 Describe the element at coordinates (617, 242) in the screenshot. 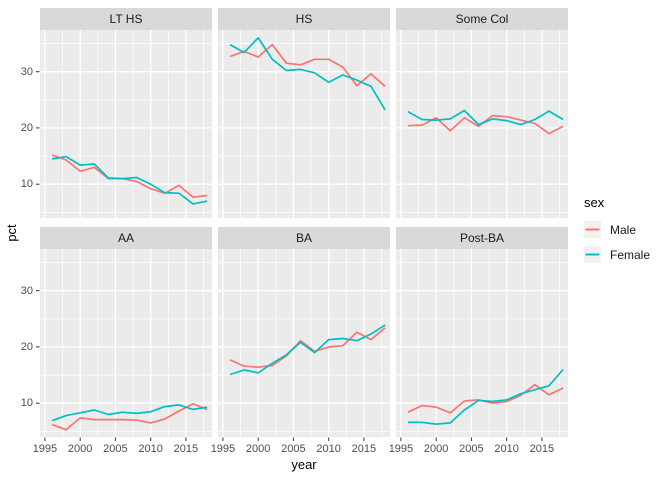

I see `legend-entries: Male Female` at that location.